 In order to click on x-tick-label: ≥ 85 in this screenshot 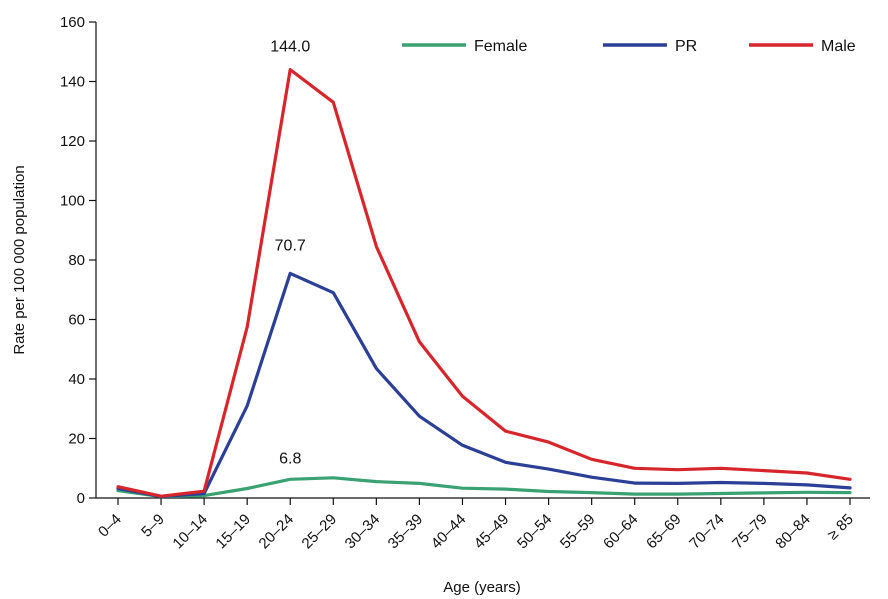, I will do `click(840, 527)`.